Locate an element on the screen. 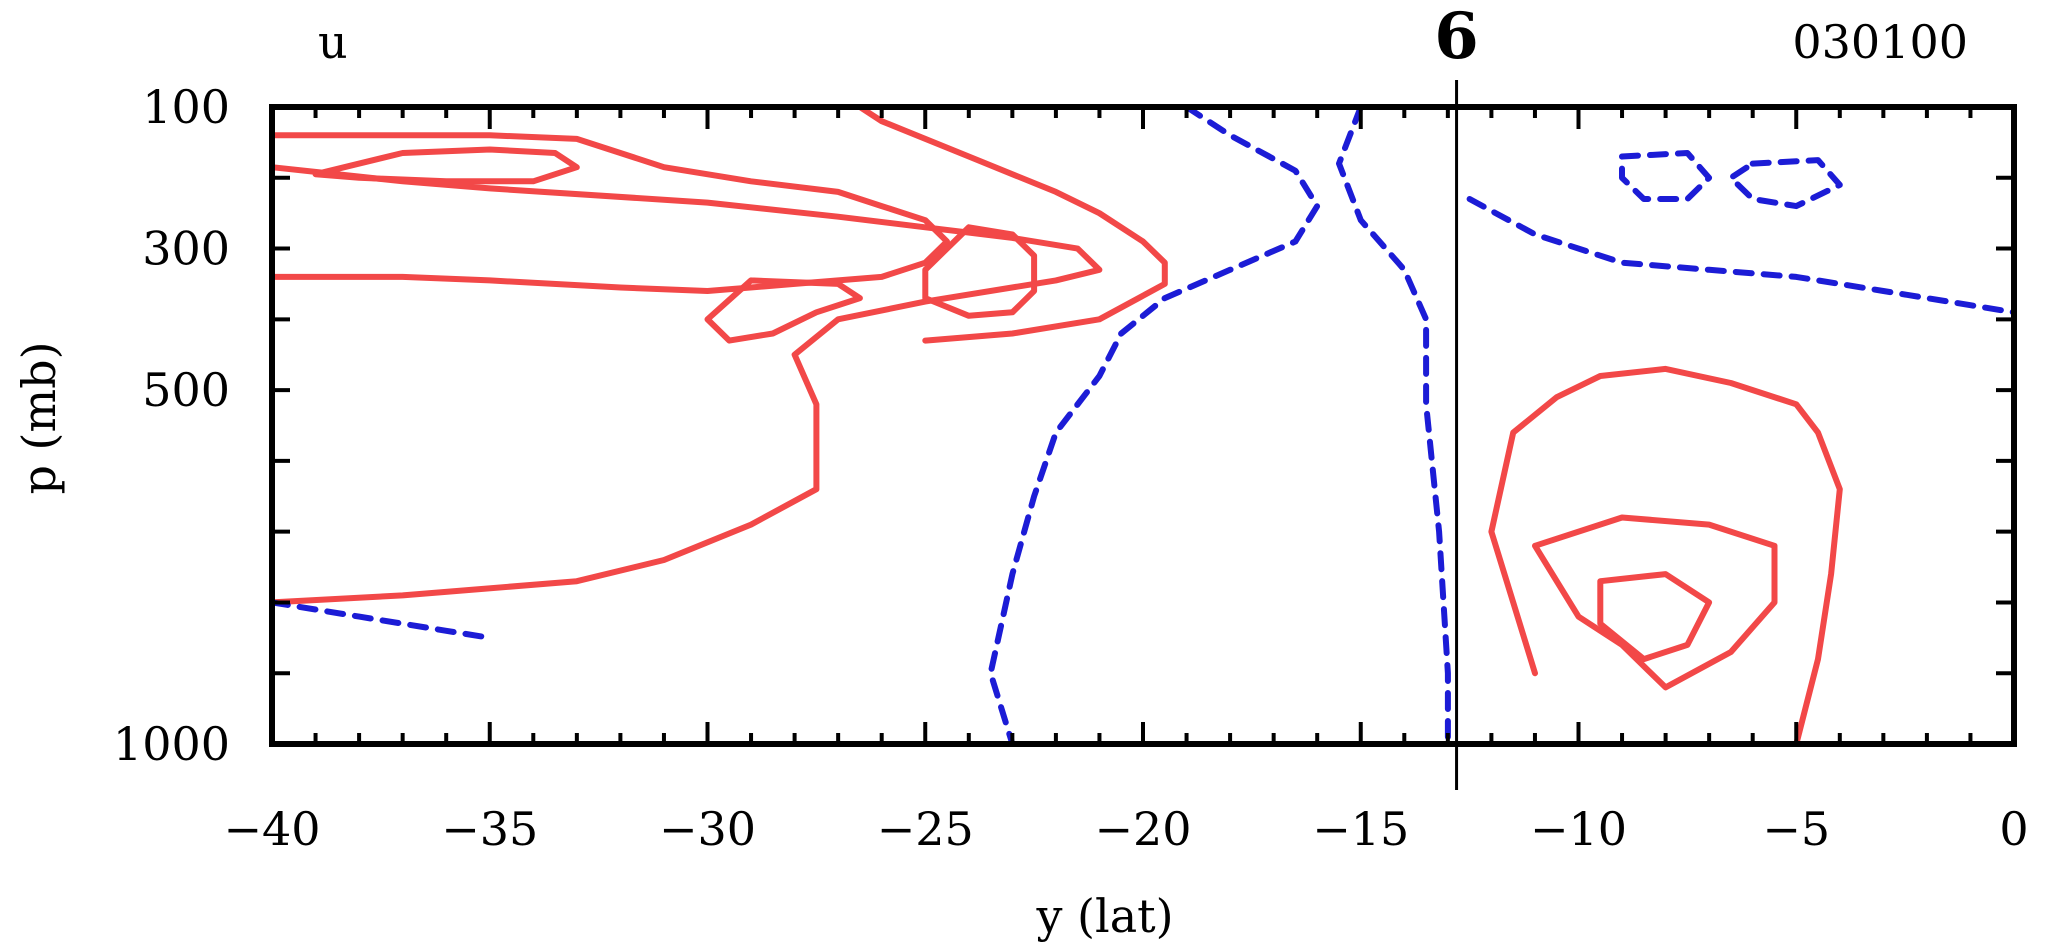 Image resolution: width=2054 pixels, height=946 pixels. x-tick-label: 0 is located at coordinates (2013, 829).